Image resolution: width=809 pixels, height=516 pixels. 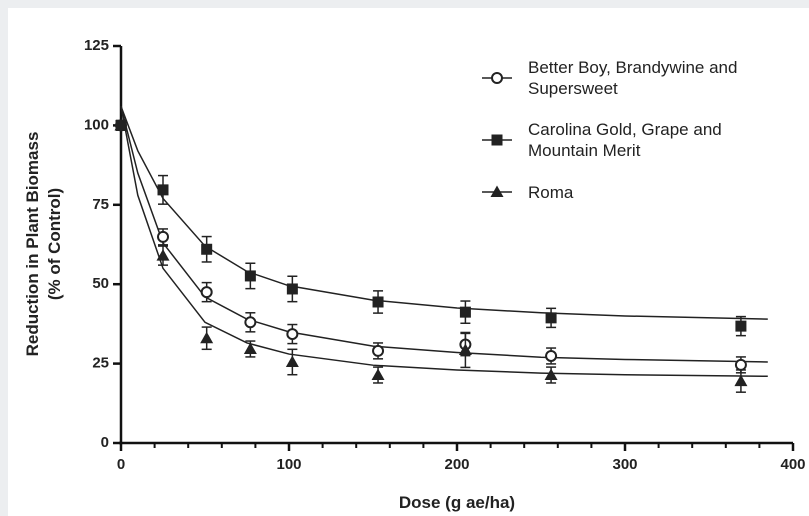 I want to click on y-axis-label: (% of Control), so click(x=54, y=244).